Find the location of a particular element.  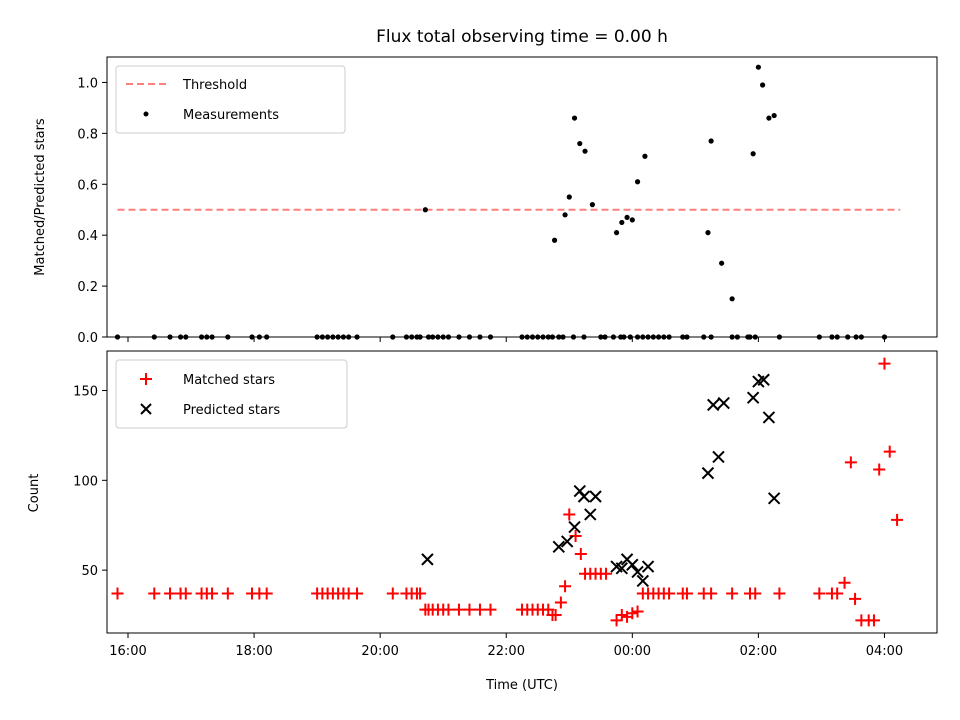

predicted-legend-label: Predicted stars is located at coordinates (231, 410).